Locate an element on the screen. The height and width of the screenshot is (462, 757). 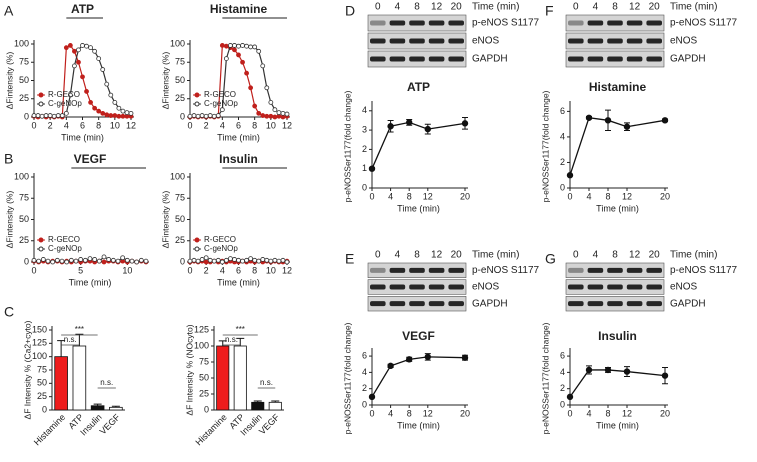
band-label: GAPDH is located at coordinates (688, 303).